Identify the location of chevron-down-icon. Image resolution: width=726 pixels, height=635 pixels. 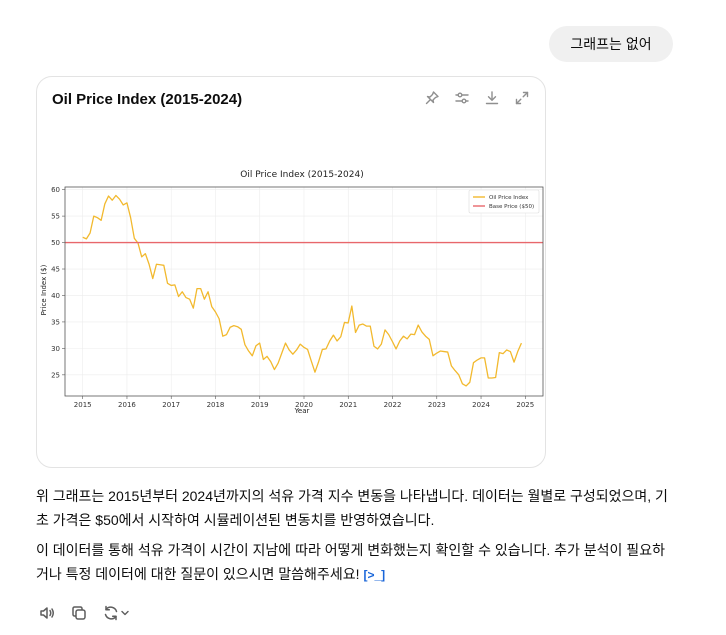
(125, 613).